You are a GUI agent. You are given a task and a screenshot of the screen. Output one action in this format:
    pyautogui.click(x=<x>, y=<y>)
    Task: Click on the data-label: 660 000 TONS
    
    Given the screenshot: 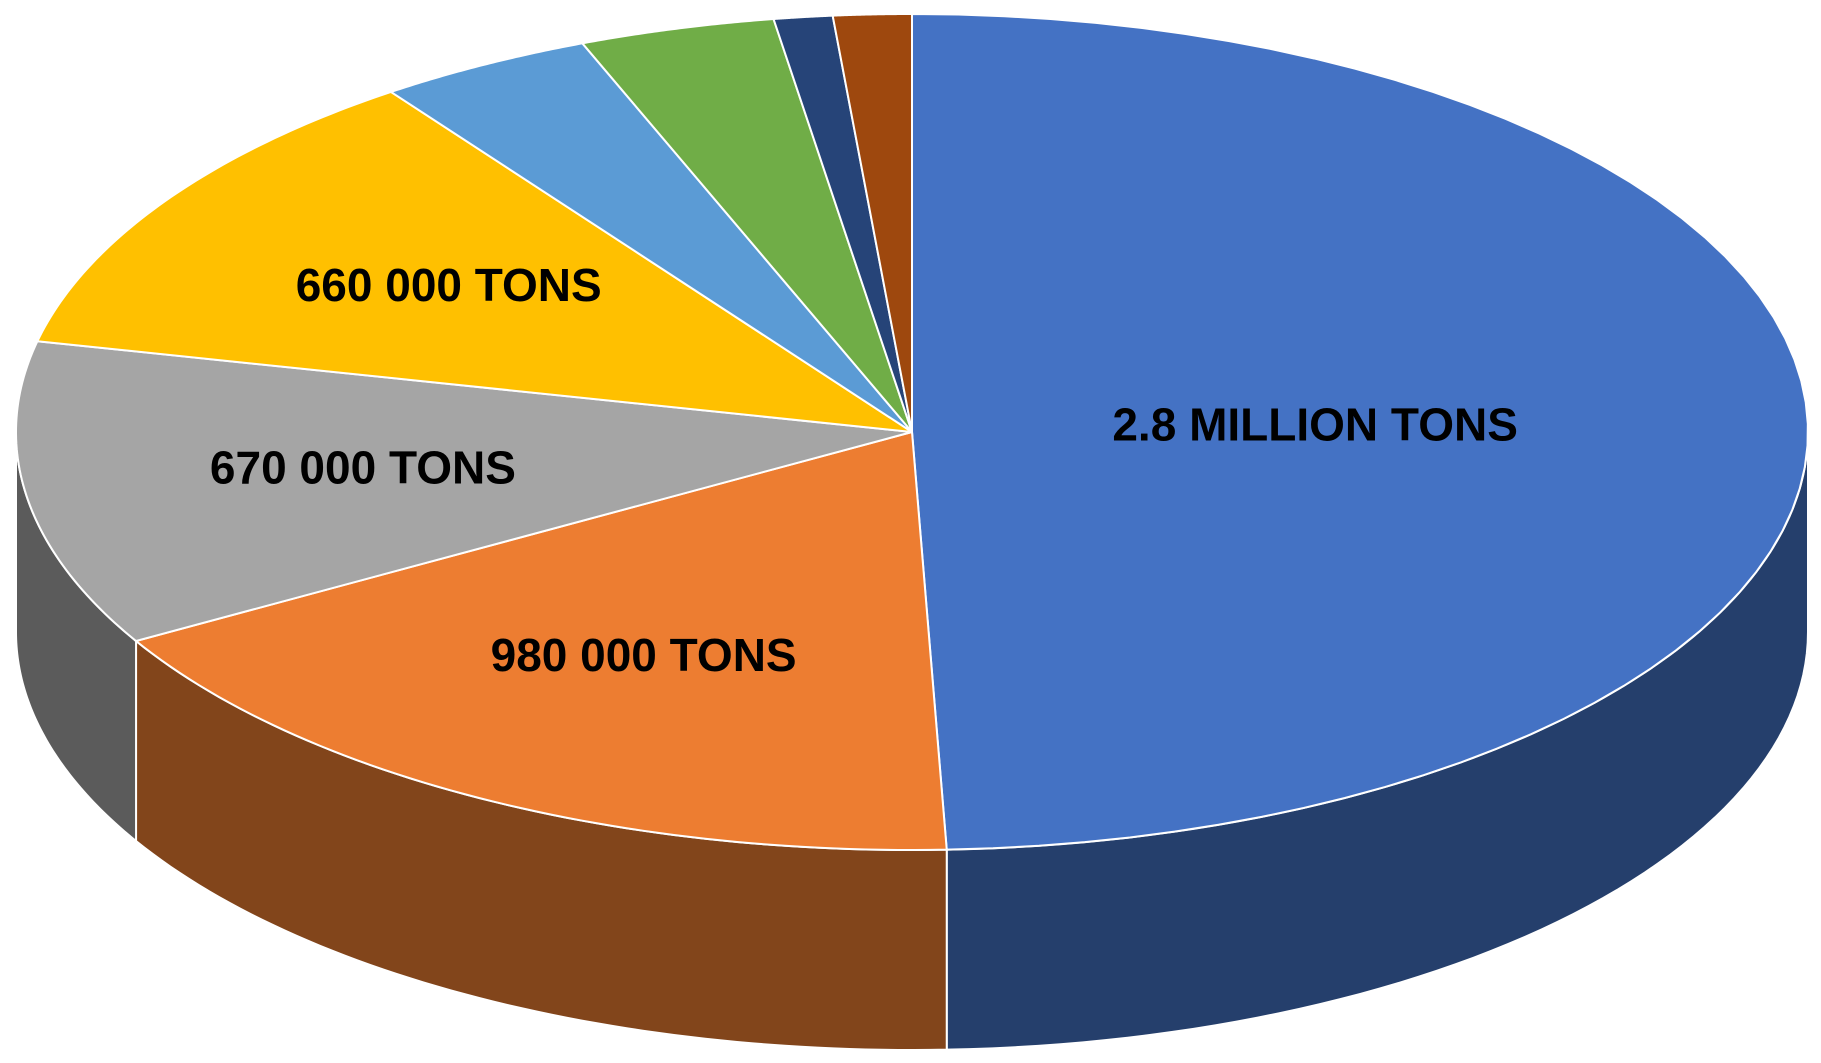 What is the action you would take?
    pyautogui.click(x=449, y=285)
    